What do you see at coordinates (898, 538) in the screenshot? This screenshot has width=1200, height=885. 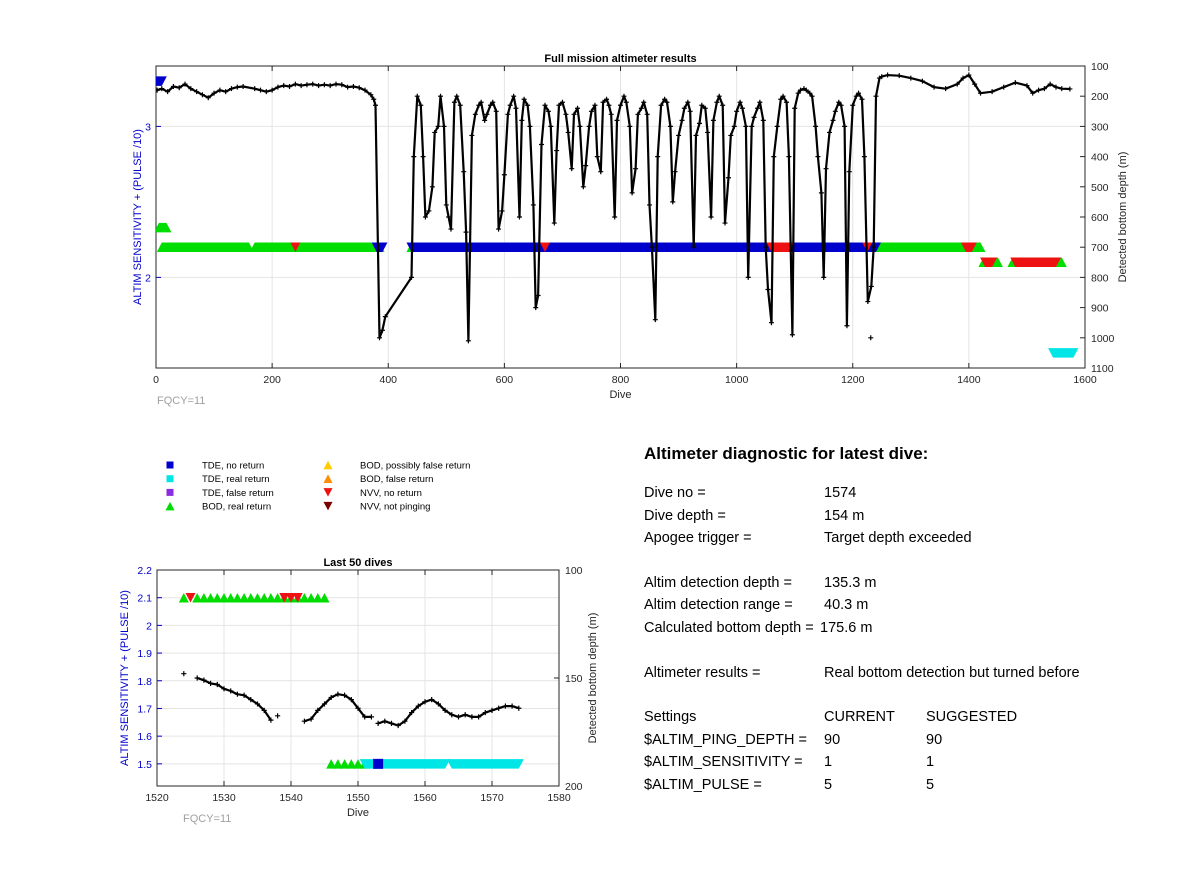 I see `apogee-value: Target depth exceeded` at bounding box center [898, 538].